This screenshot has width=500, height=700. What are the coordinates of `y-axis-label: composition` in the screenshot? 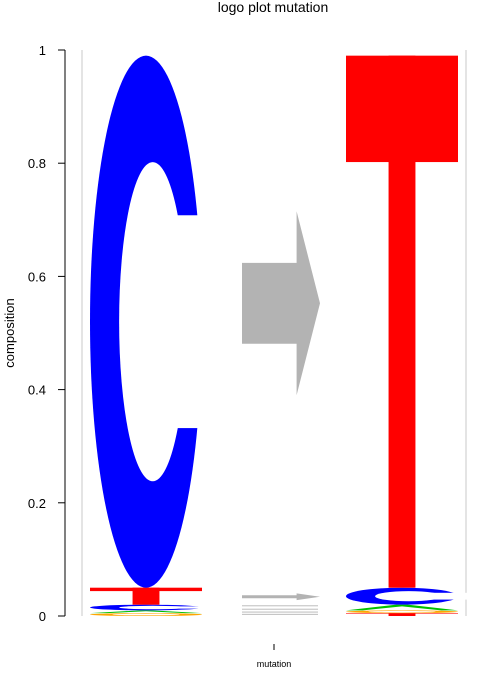 It's located at (9, 332).